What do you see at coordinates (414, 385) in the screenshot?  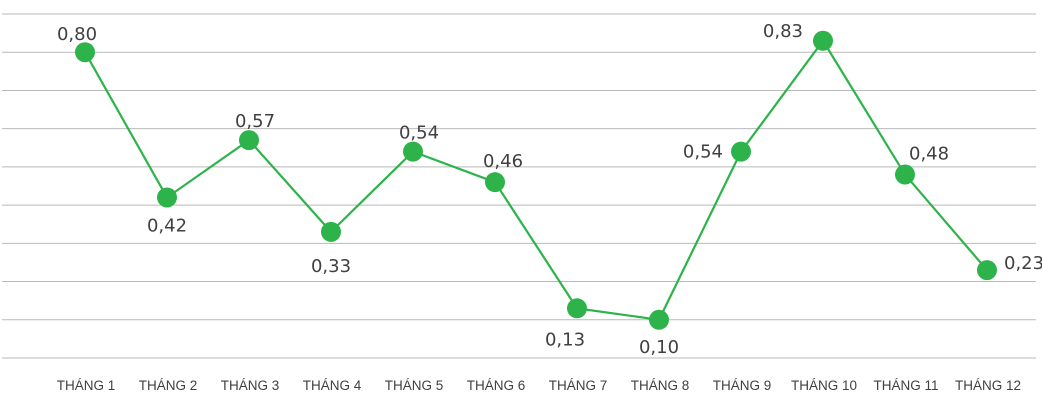 I see `x-tick-label: THÁNG 5` at bounding box center [414, 385].